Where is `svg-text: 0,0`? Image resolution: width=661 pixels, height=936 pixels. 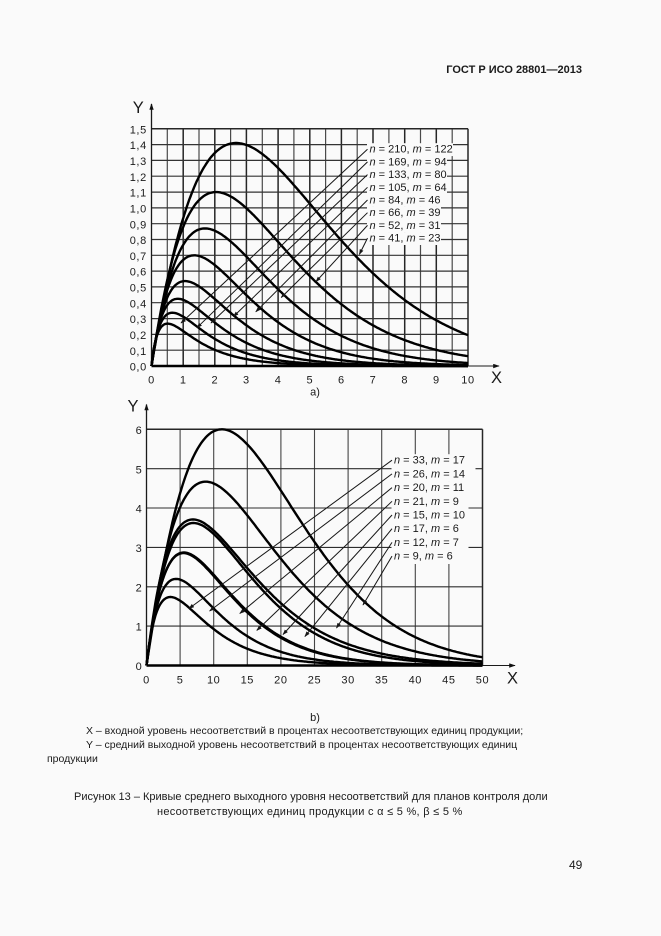 svg-text: 0,0 is located at coordinates (138, 368).